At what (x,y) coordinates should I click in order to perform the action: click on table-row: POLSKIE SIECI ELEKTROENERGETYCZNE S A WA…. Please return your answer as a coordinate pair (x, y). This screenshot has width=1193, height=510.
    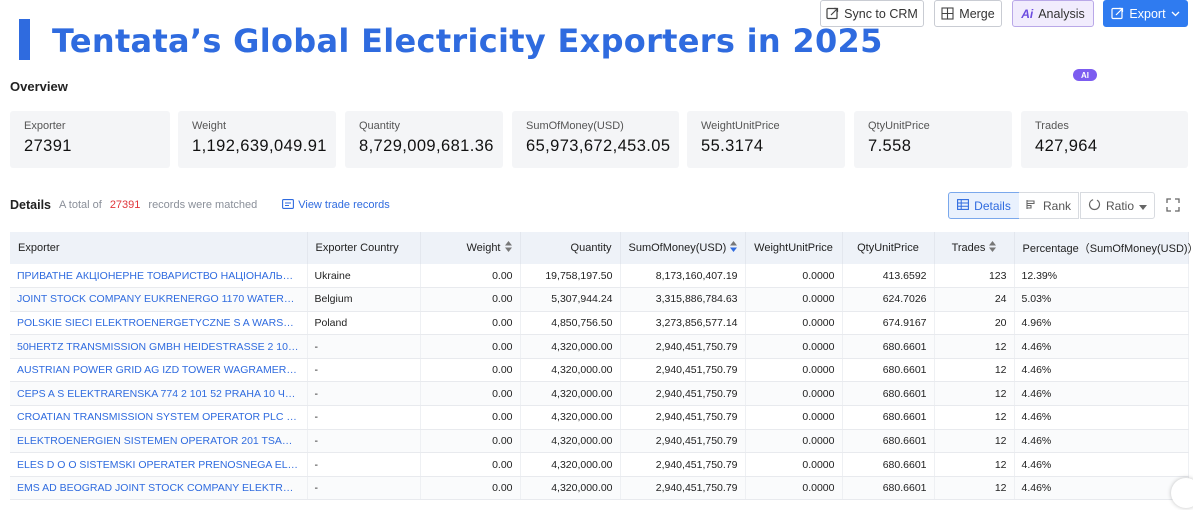
    Looking at the image, I should click on (599, 323).